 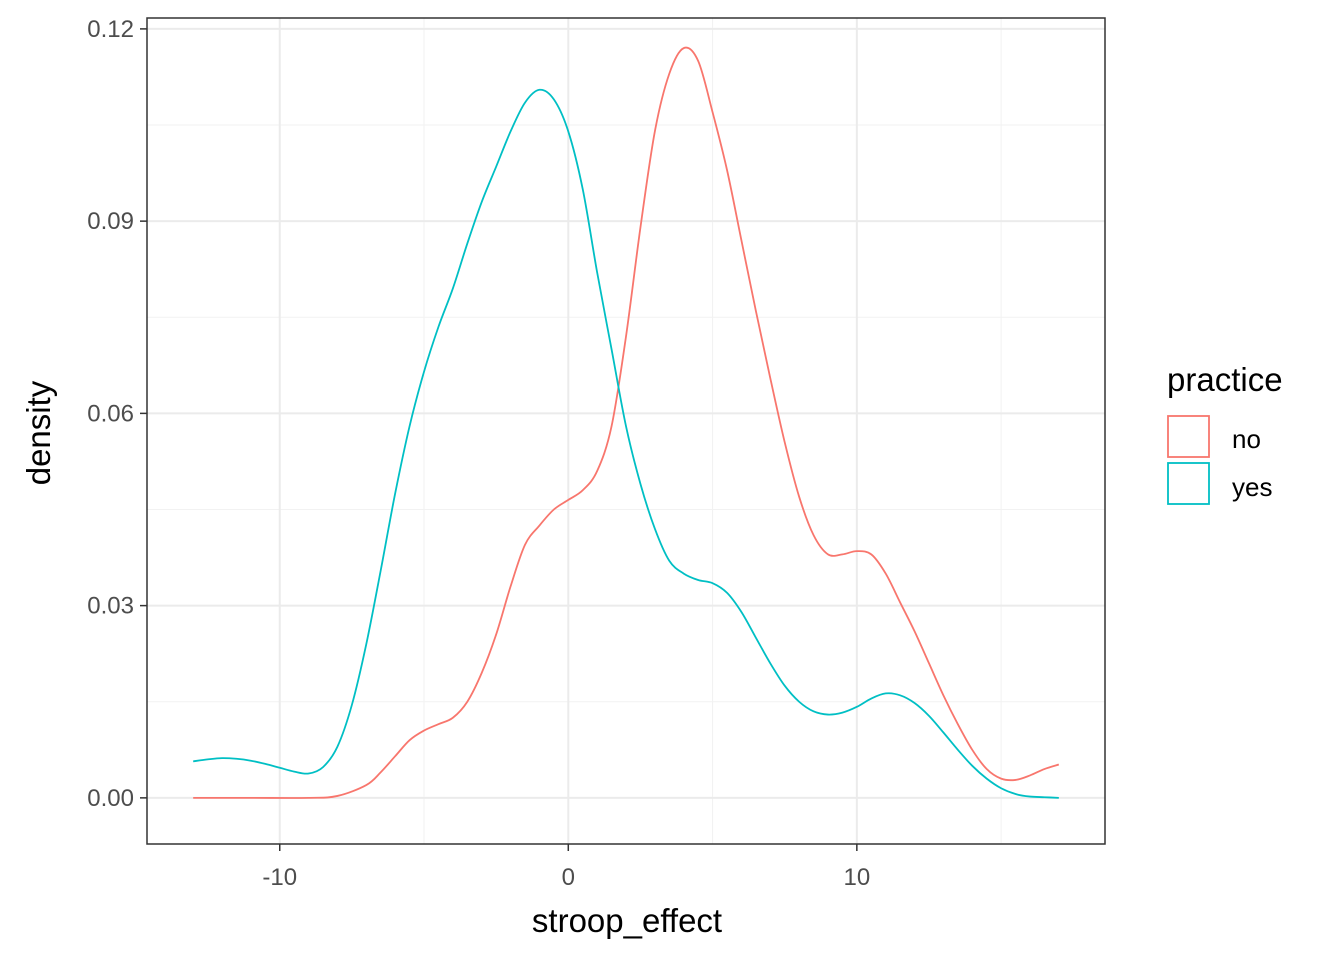 I want to click on legend: practice no yes, so click(x=1225, y=433).